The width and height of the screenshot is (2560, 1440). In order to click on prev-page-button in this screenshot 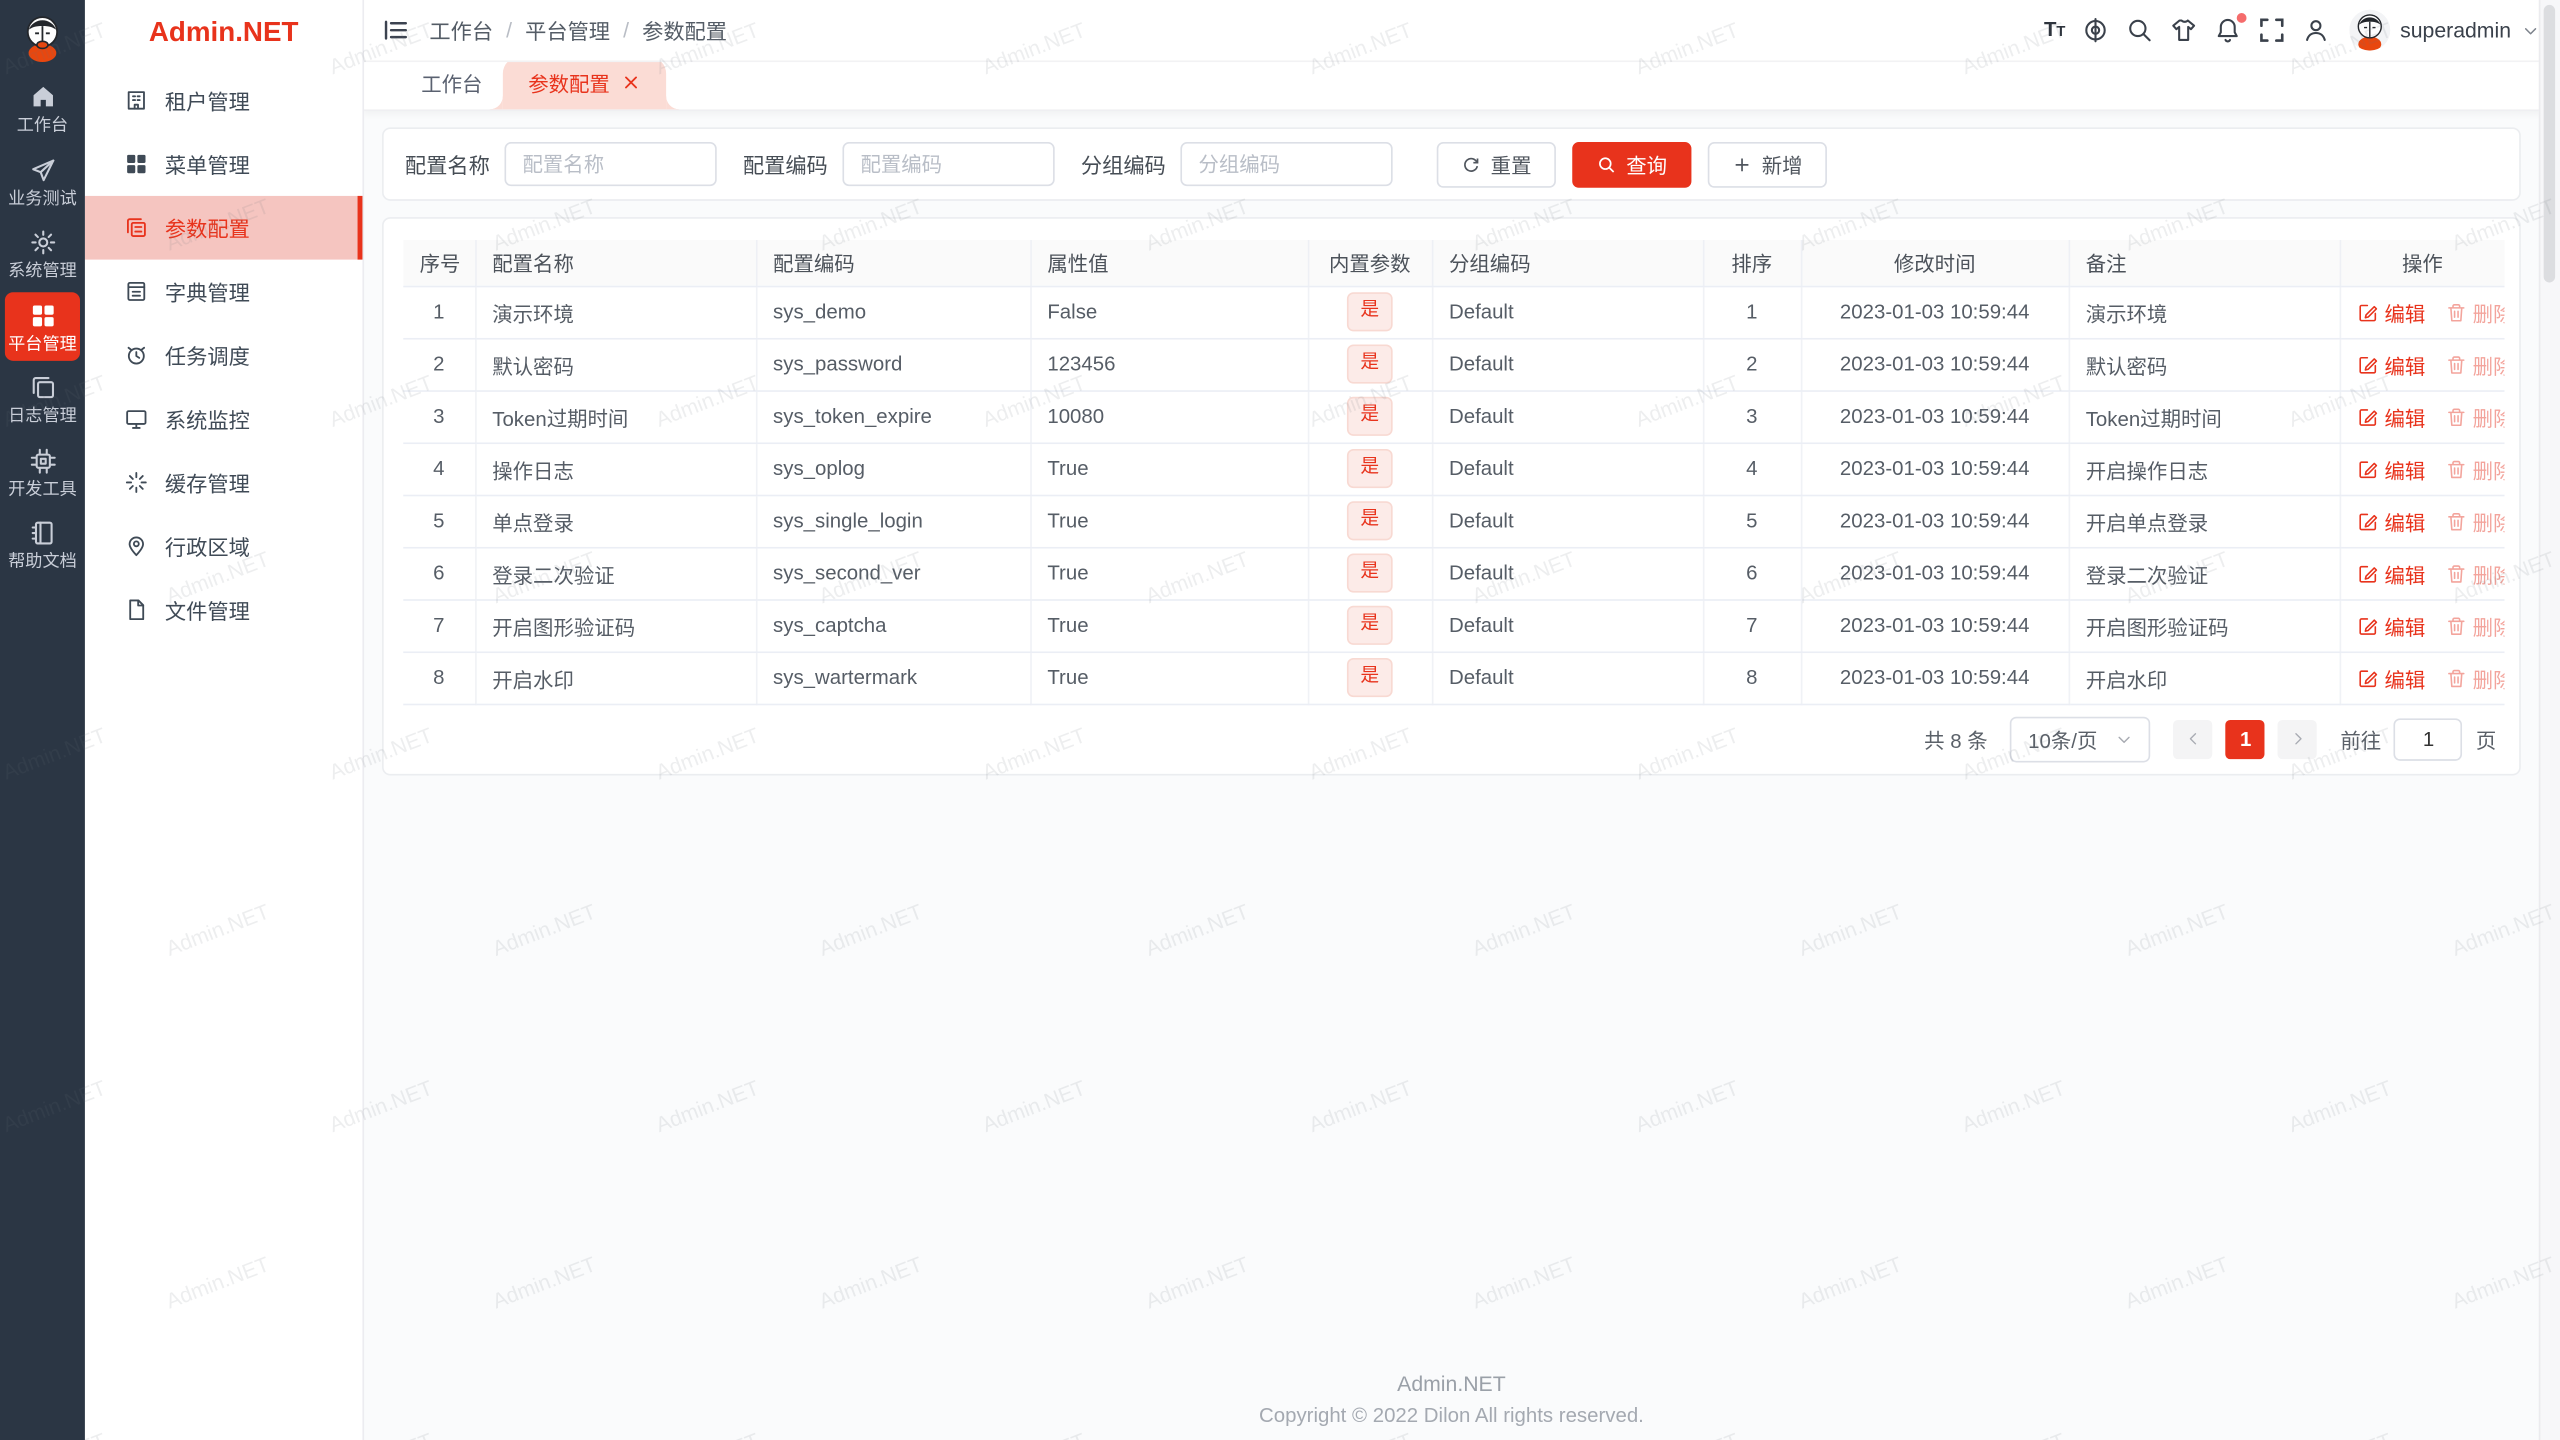, I will do `click(2193, 739)`.